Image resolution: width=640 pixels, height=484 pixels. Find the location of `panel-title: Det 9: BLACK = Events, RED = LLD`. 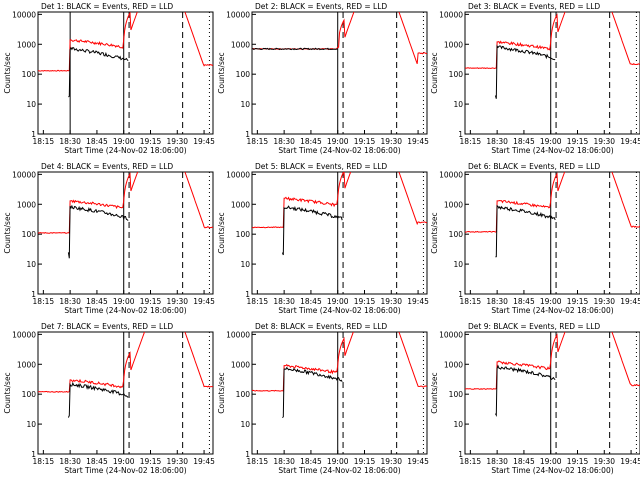

panel-title: Det 9: BLACK = Events, RED = LLD is located at coordinates (534, 326).